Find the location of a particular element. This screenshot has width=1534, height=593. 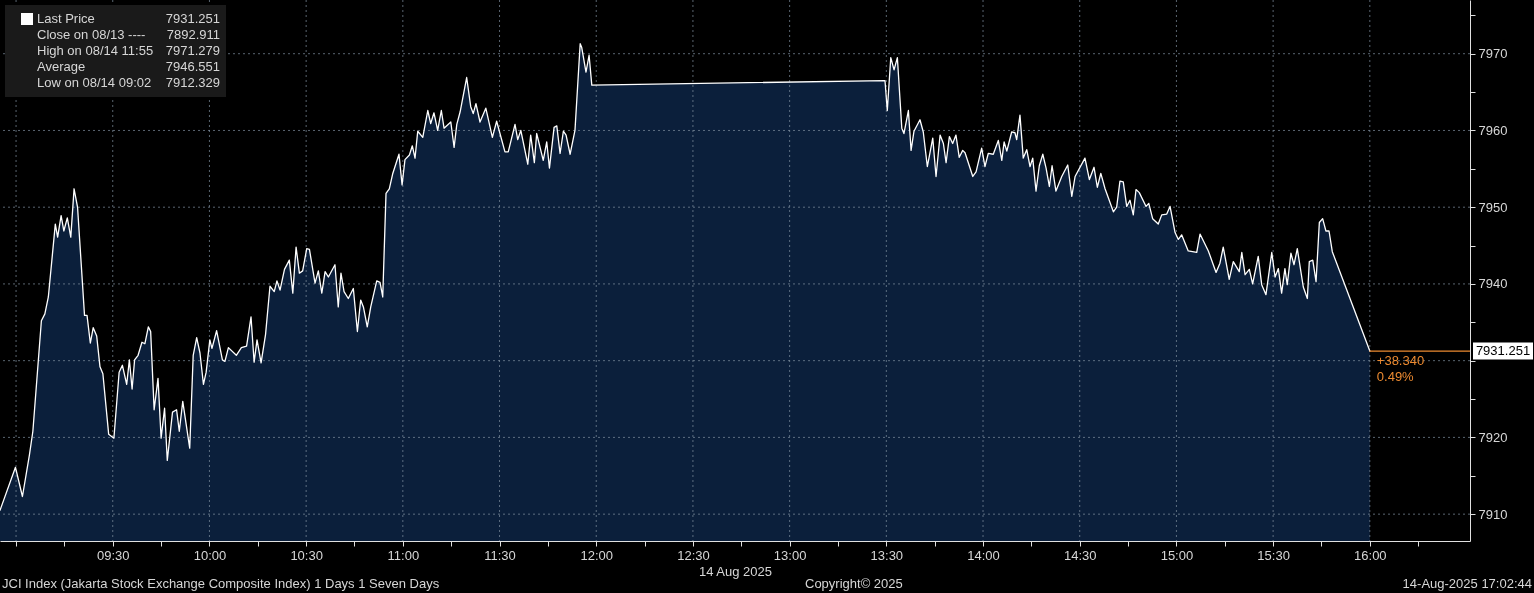

y-tick-label: 7940 is located at coordinates (1493, 284).